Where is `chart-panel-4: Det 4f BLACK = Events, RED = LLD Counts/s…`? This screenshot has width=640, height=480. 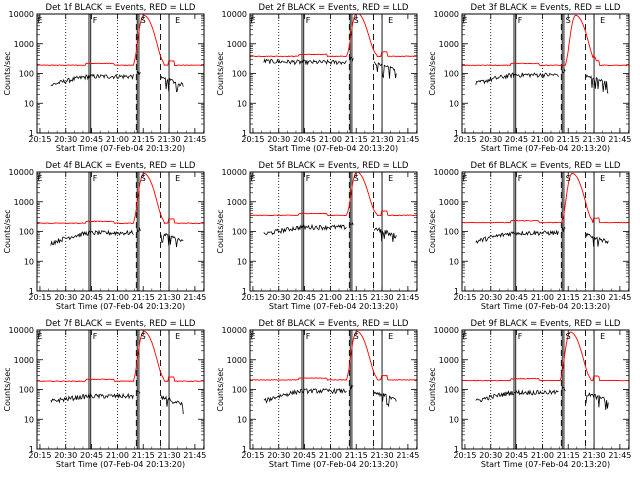 chart-panel-4: Det 4f BLACK = Events, RED = LLD Counts/s… is located at coordinates (104, 236).